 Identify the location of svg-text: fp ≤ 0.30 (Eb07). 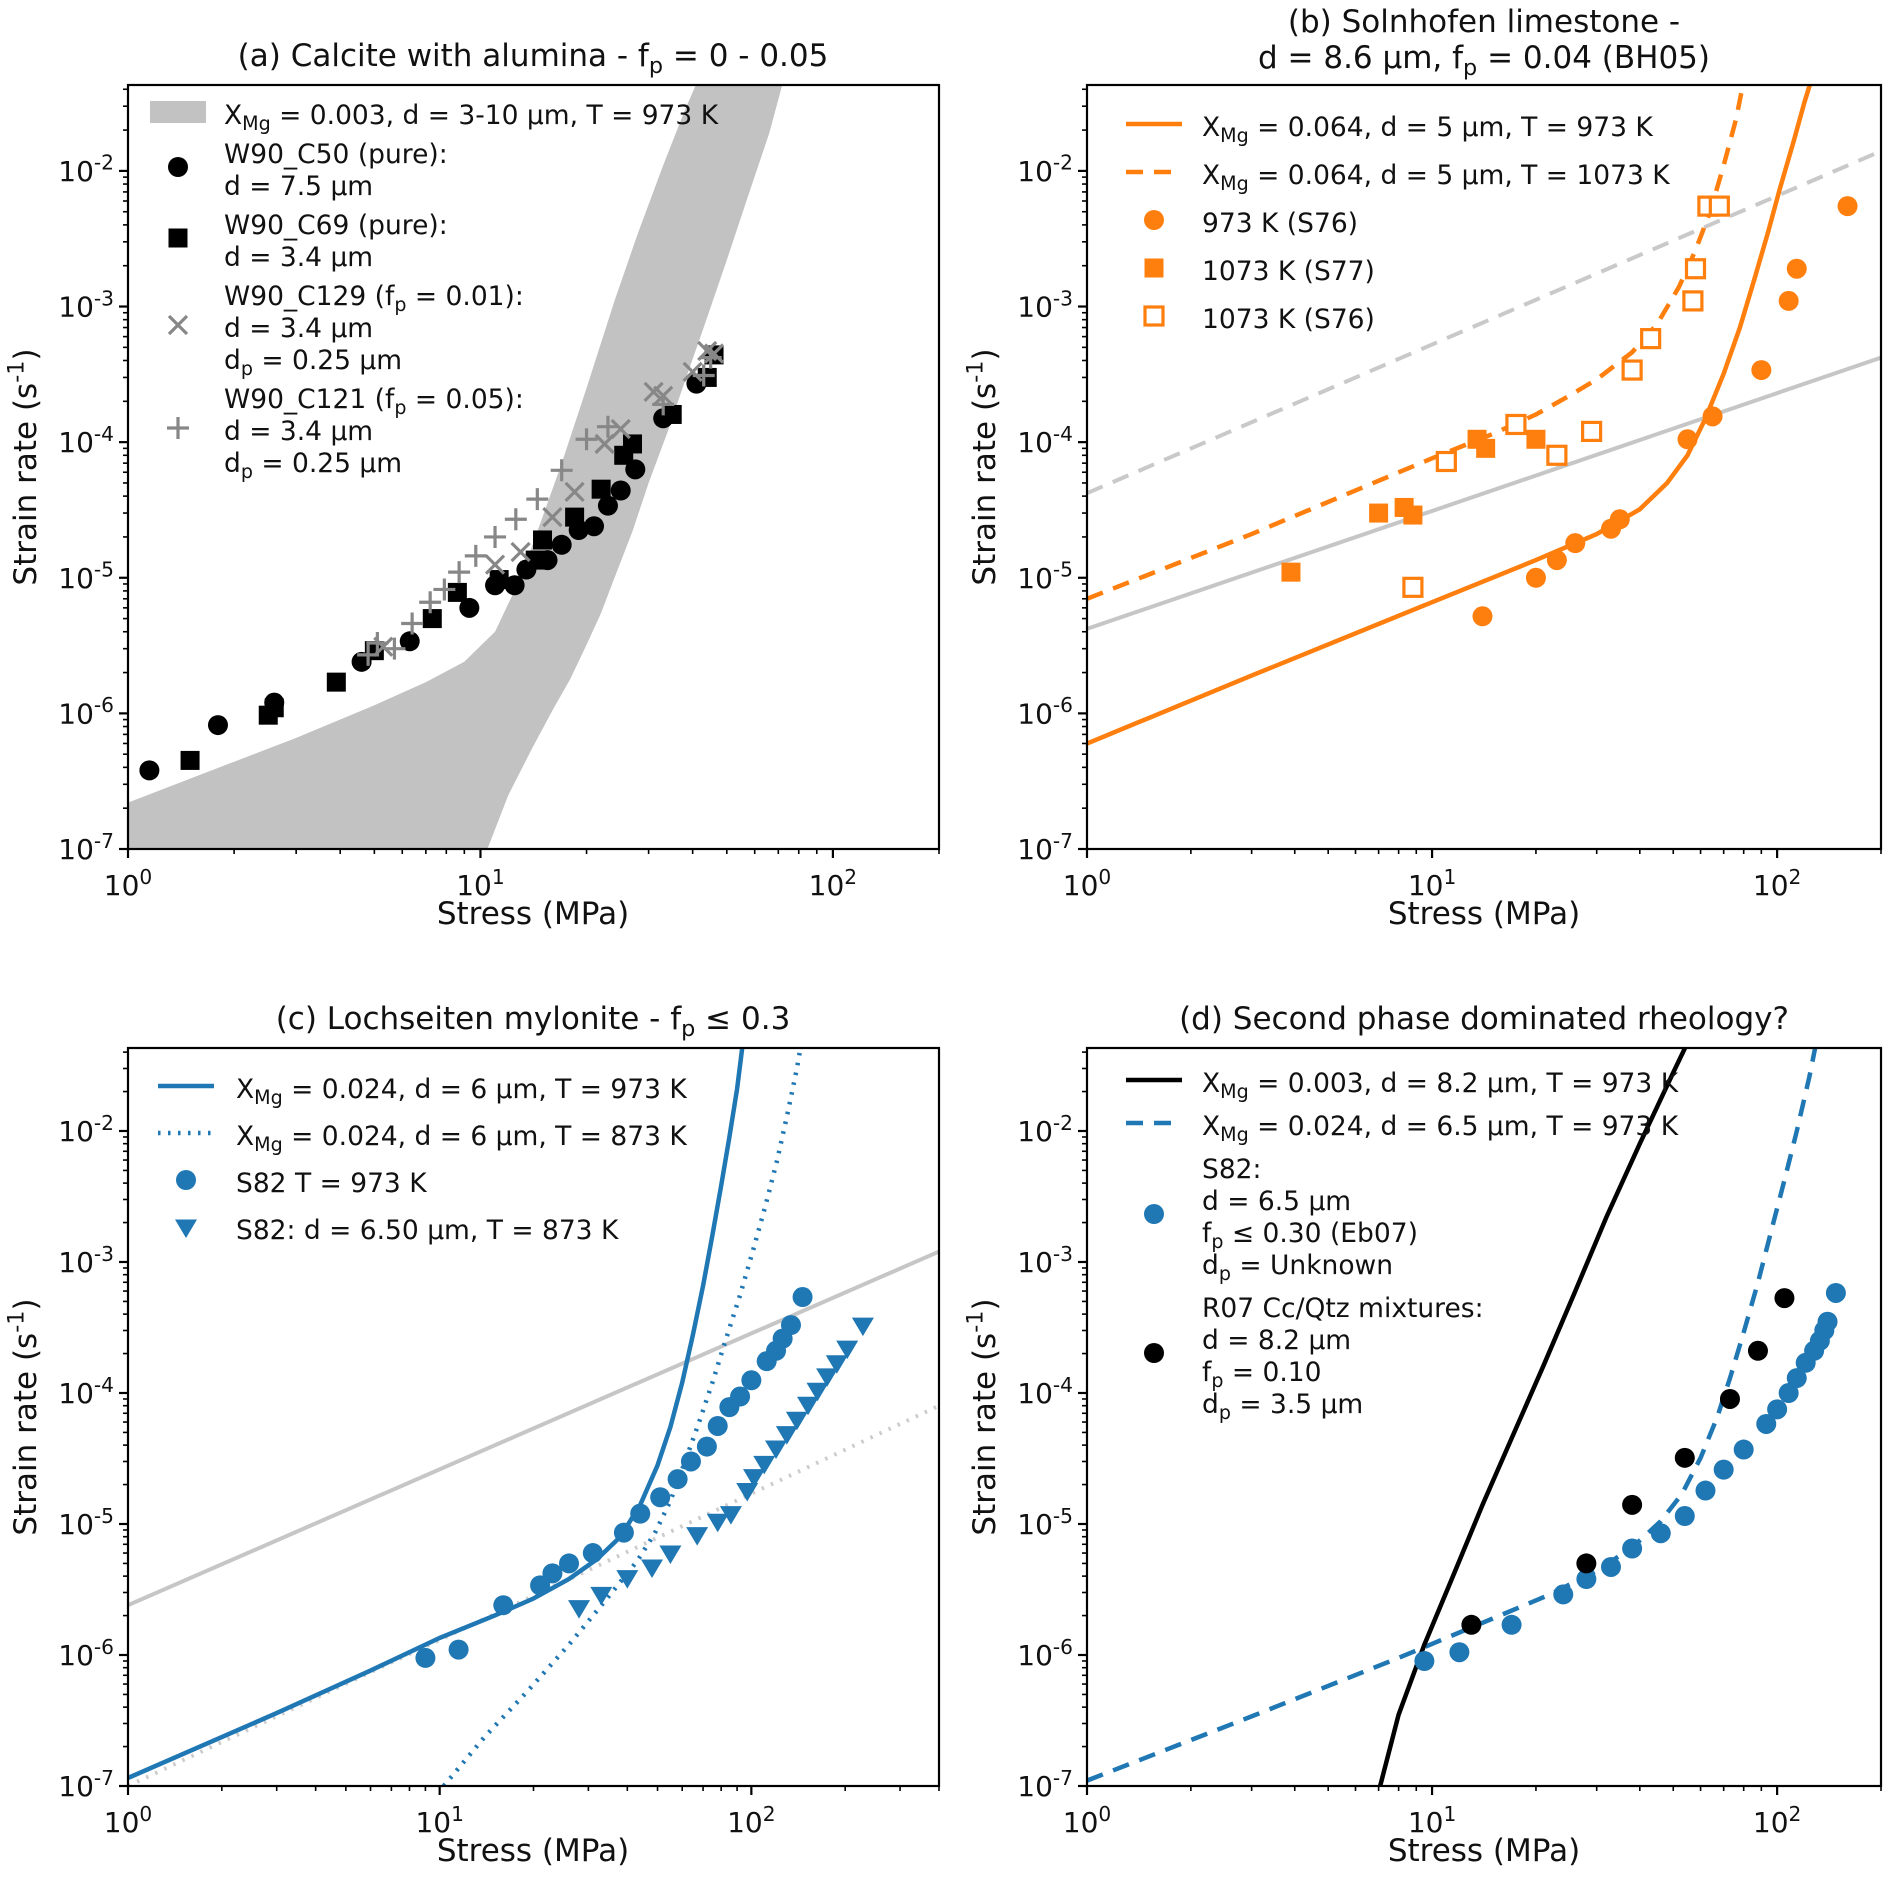
(1310, 1235).